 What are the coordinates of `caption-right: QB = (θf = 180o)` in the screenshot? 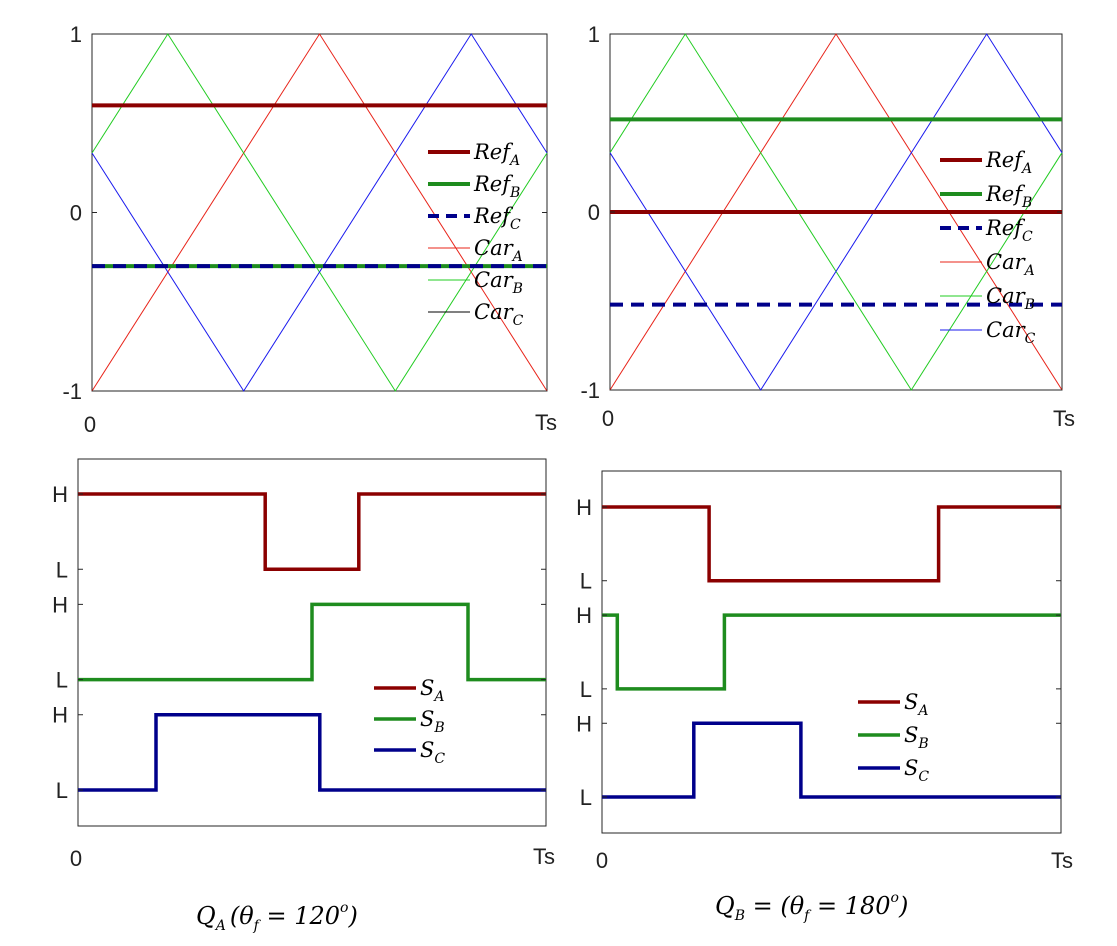 It's located at (811, 907).